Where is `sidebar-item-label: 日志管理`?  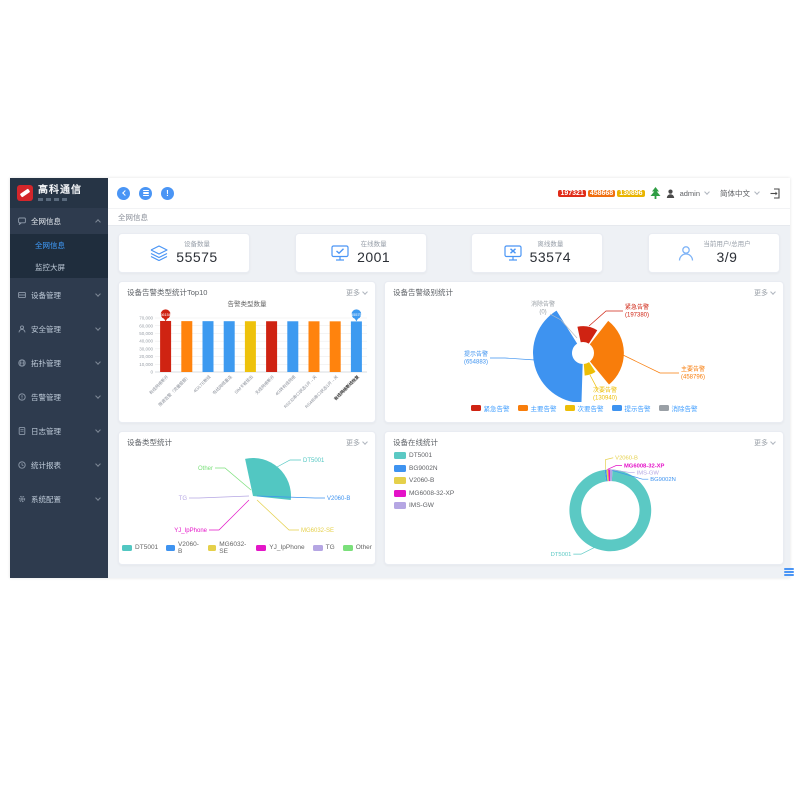 sidebar-item-label: 日志管理 is located at coordinates (46, 431).